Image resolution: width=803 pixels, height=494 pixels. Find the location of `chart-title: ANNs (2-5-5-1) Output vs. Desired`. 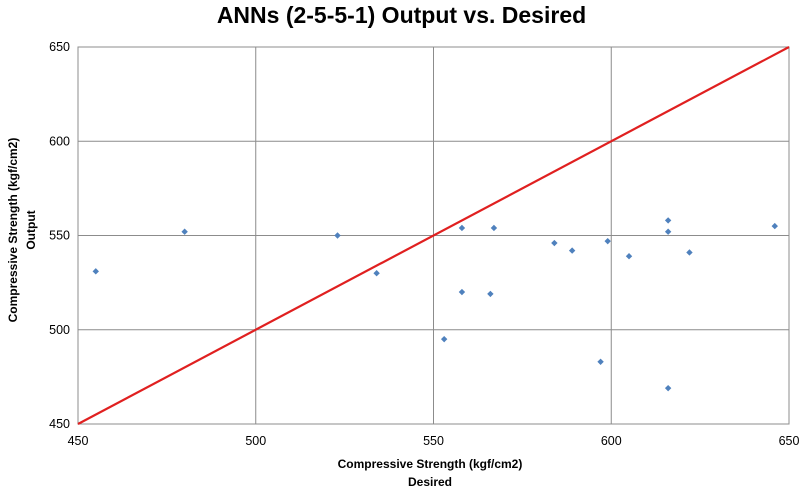

chart-title: ANNs (2-5-5-1) Output vs. Desired is located at coordinates (401, 15).